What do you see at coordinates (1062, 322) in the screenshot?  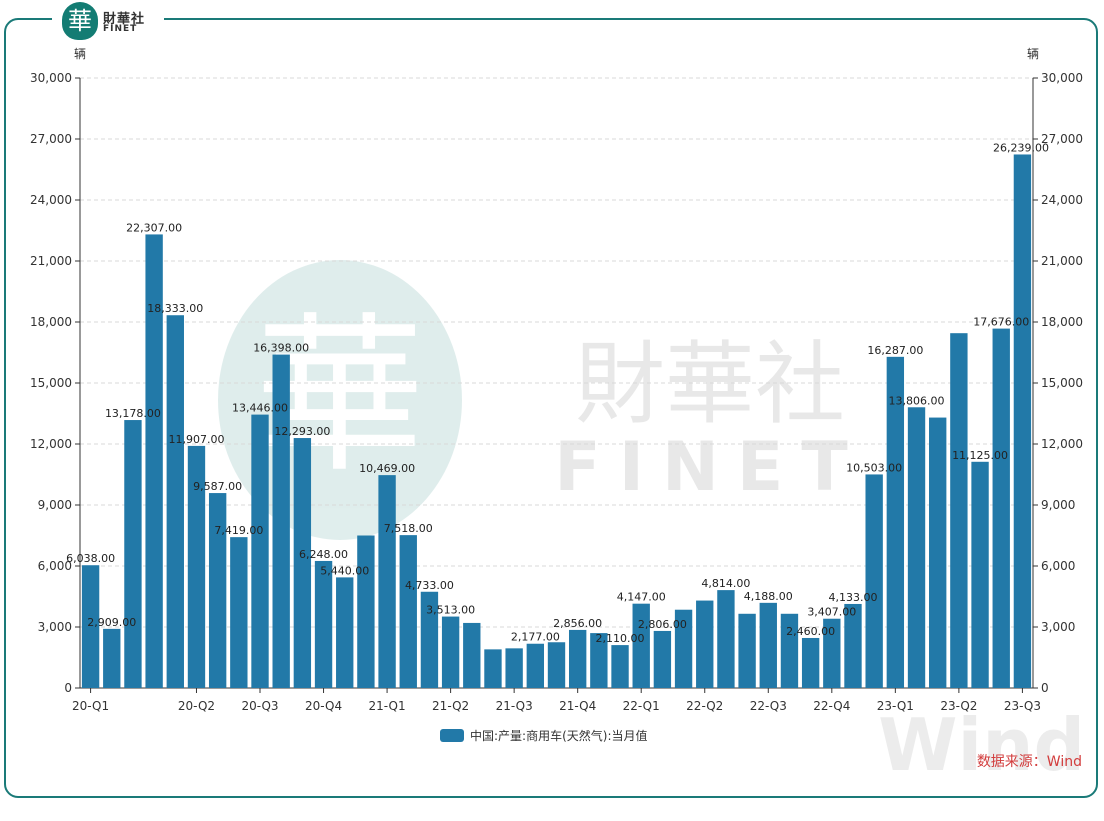 I see `y-tick-label-right: 18,000` at bounding box center [1062, 322].